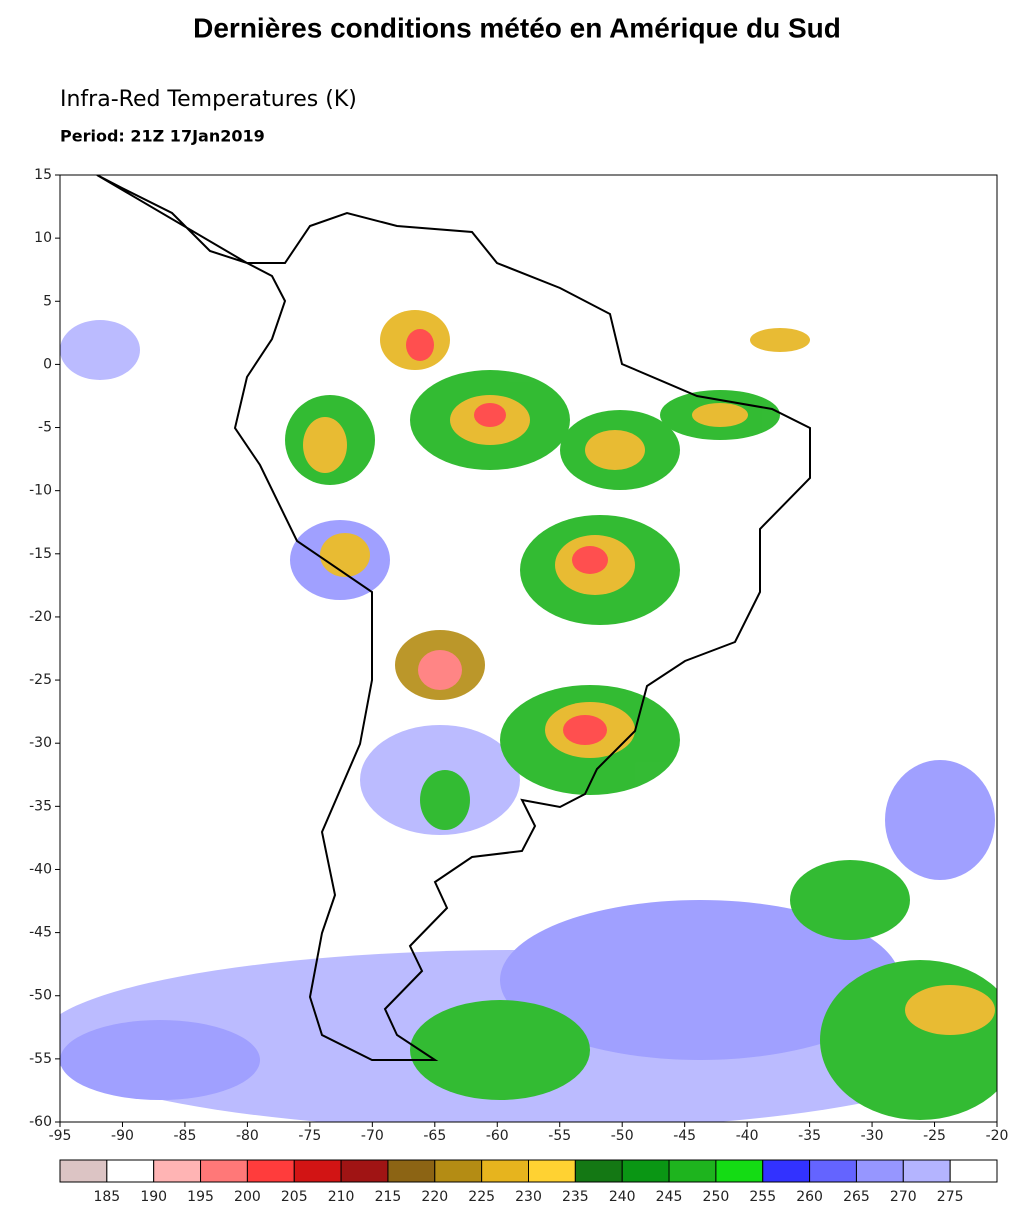 This screenshot has width=1024, height=1218. What do you see at coordinates (247, 1136) in the screenshot?
I see `x-tick-label: -80` at bounding box center [247, 1136].